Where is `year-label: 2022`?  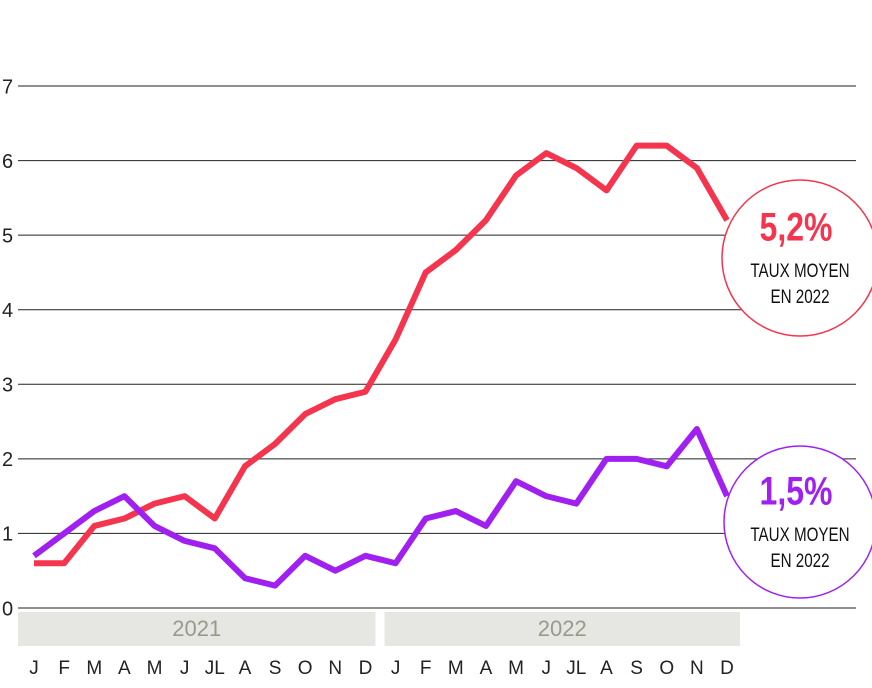 year-label: 2022 is located at coordinates (562, 628).